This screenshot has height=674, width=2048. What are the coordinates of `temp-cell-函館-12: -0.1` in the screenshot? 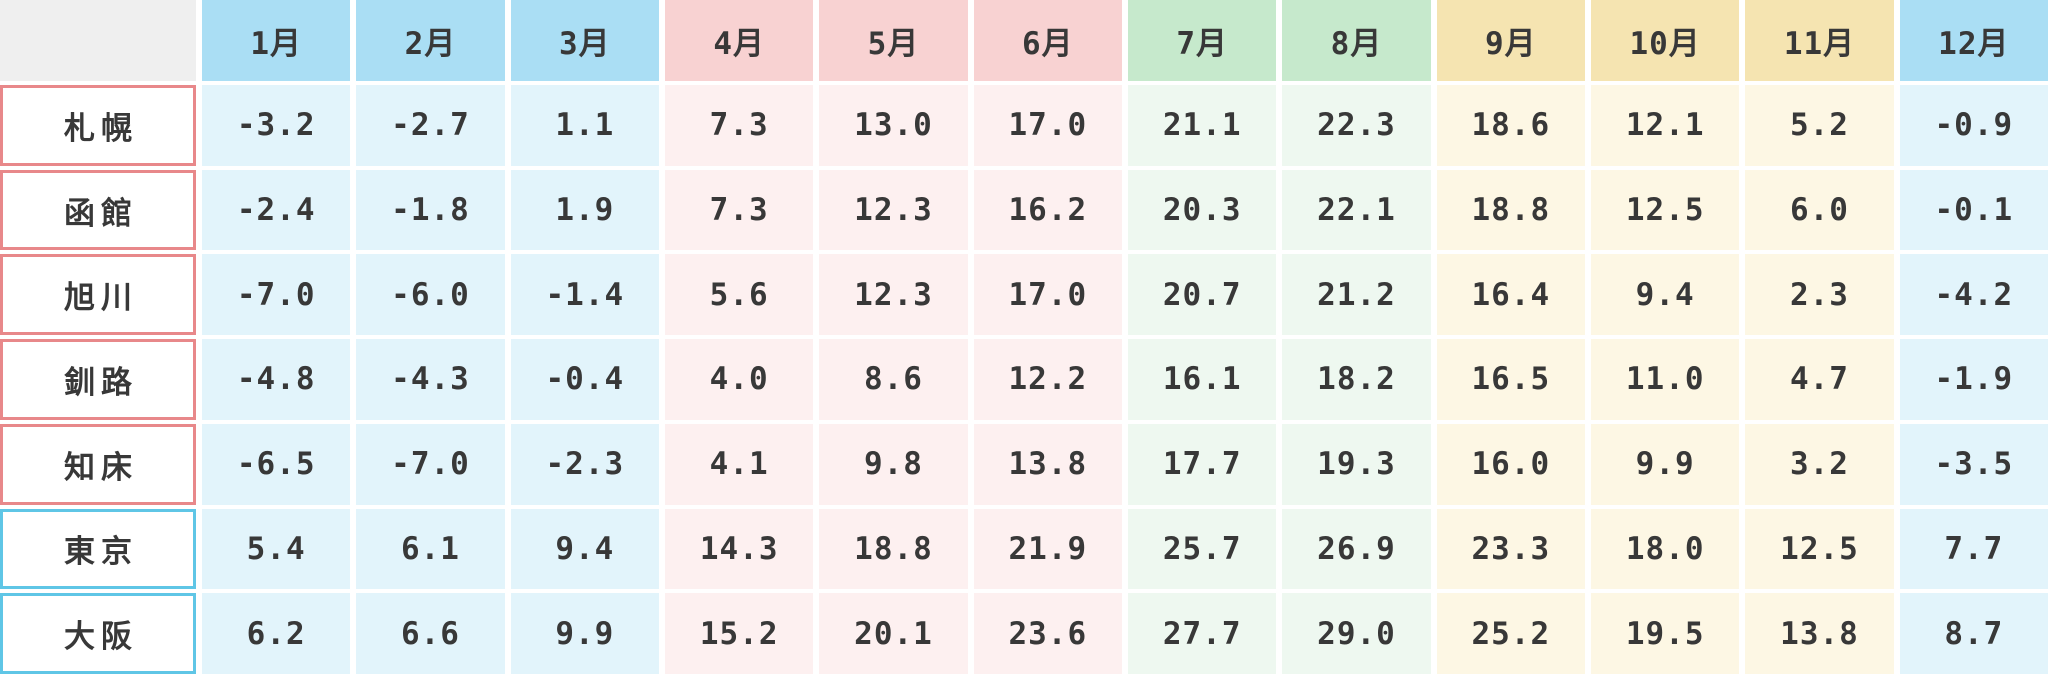 It's located at (1973, 210).